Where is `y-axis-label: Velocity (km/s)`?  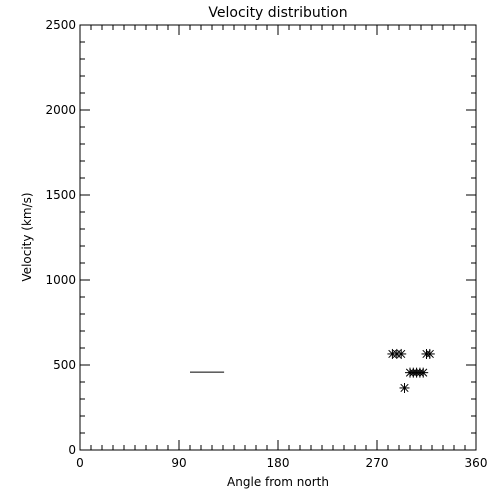
y-axis-label: Velocity (km/s) is located at coordinates (27, 236).